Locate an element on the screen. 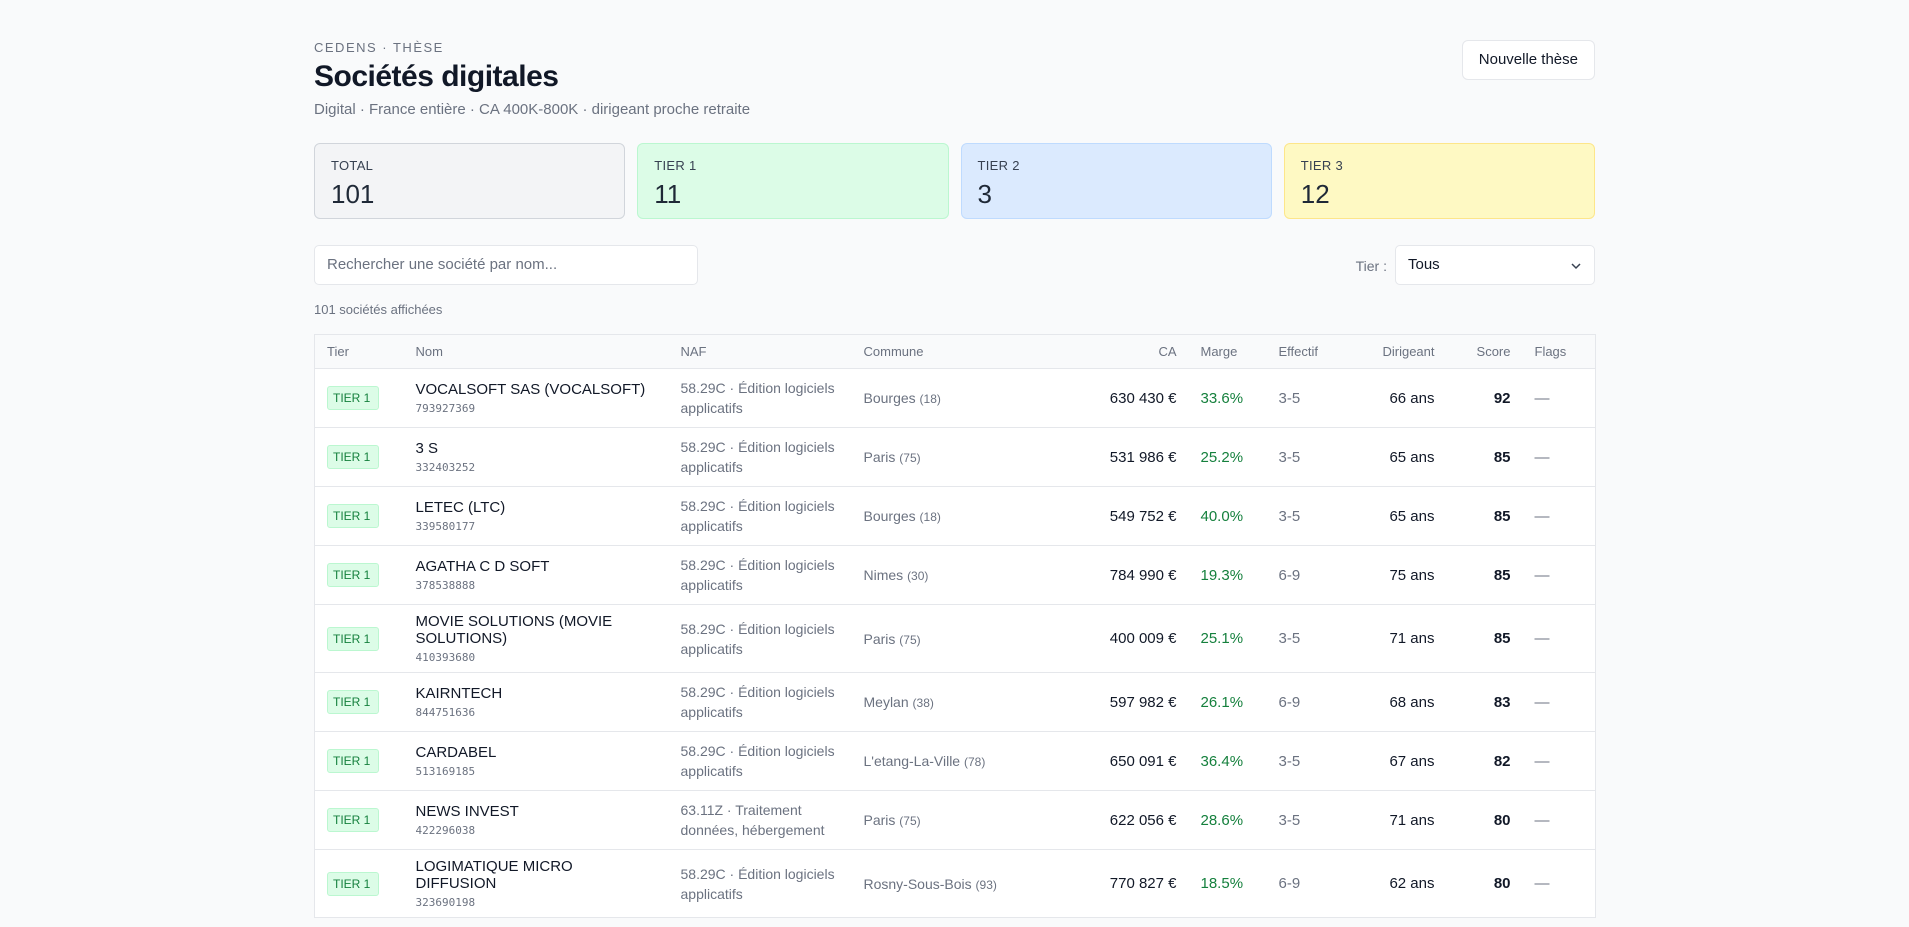 This screenshot has width=1909, height=927. cell: 63.11Z · Traitement données, hébergement is located at coordinates (760, 820).